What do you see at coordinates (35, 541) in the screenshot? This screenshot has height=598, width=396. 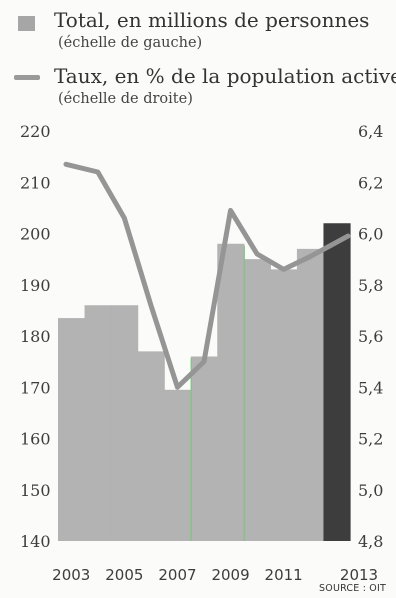 I see `left-tick-140: 140` at bounding box center [35, 541].